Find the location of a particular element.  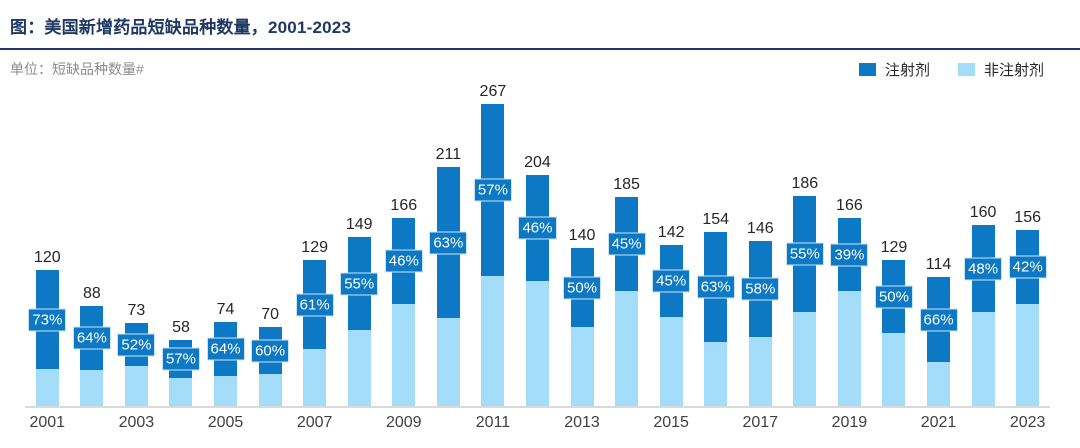

bar-group: 267 57% is located at coordinates (493, 244).